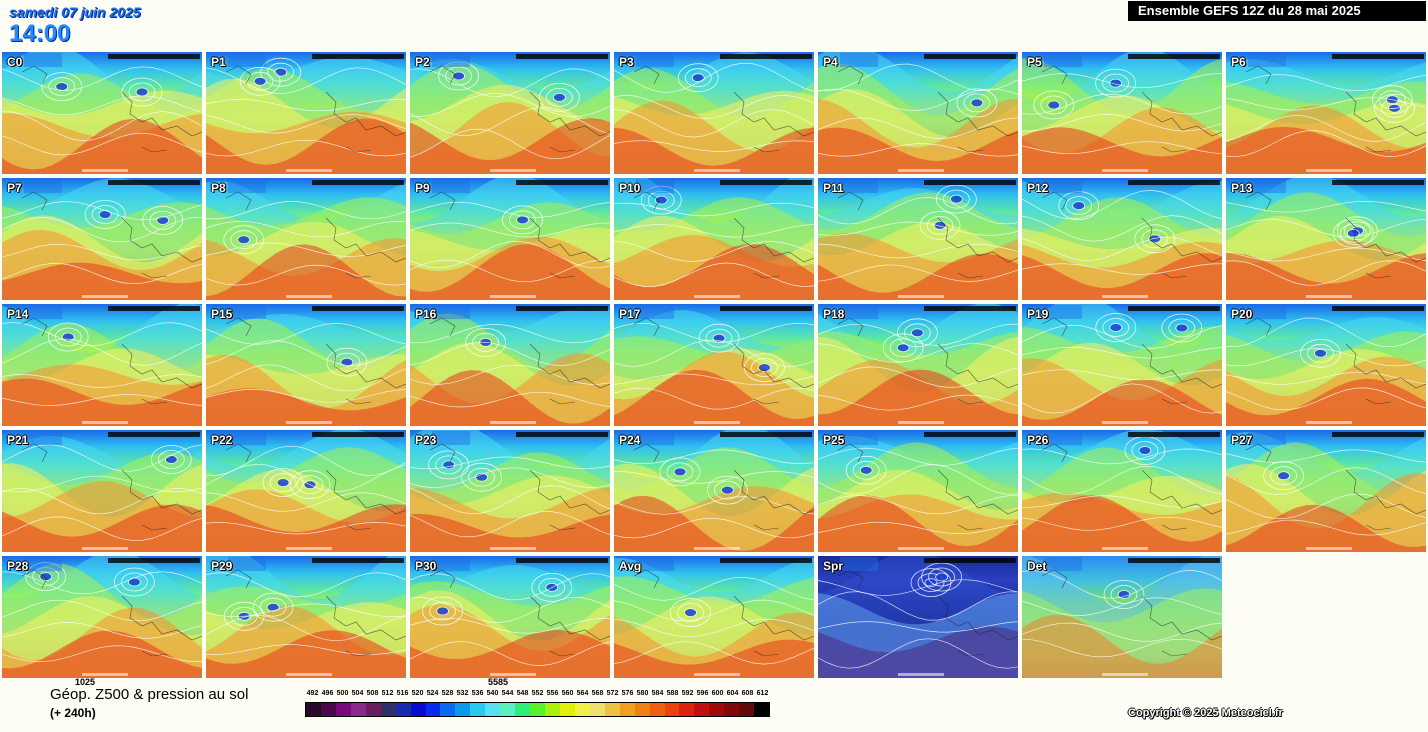  Describe the element at coordinates (1122, 491) in the screenshot. I see `ensemble-map-p26: P26` at that location.